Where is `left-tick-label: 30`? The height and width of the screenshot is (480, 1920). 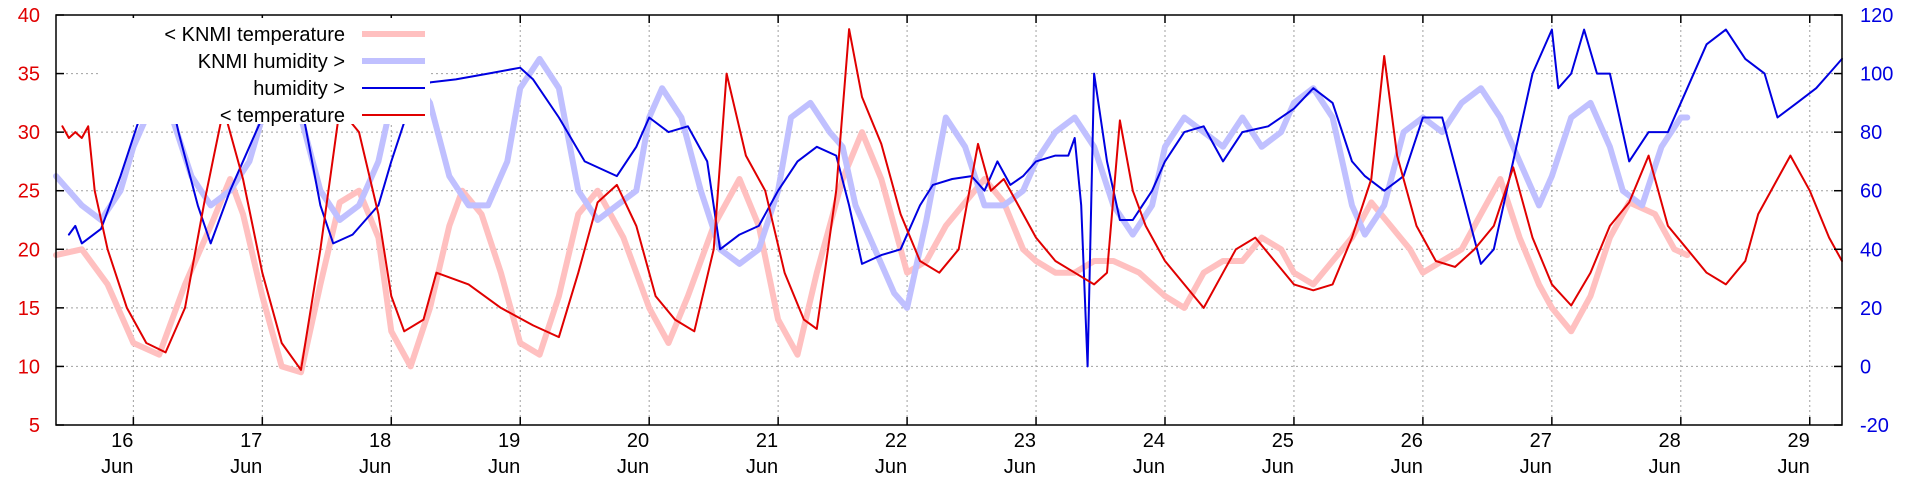
left-tick-label: 30 is located at coordinates (29, 133).